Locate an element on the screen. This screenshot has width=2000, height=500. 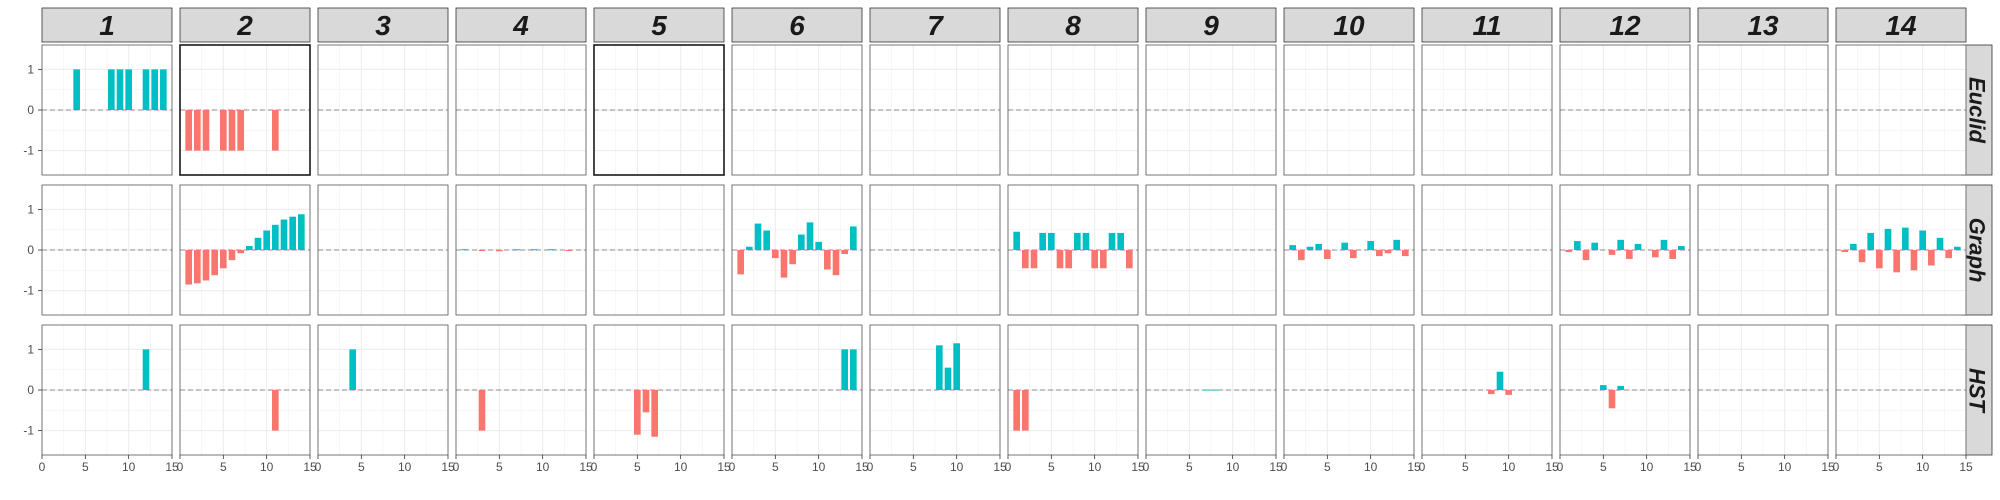
column-strip-label: 9 is located at coordinates (1211, 25).